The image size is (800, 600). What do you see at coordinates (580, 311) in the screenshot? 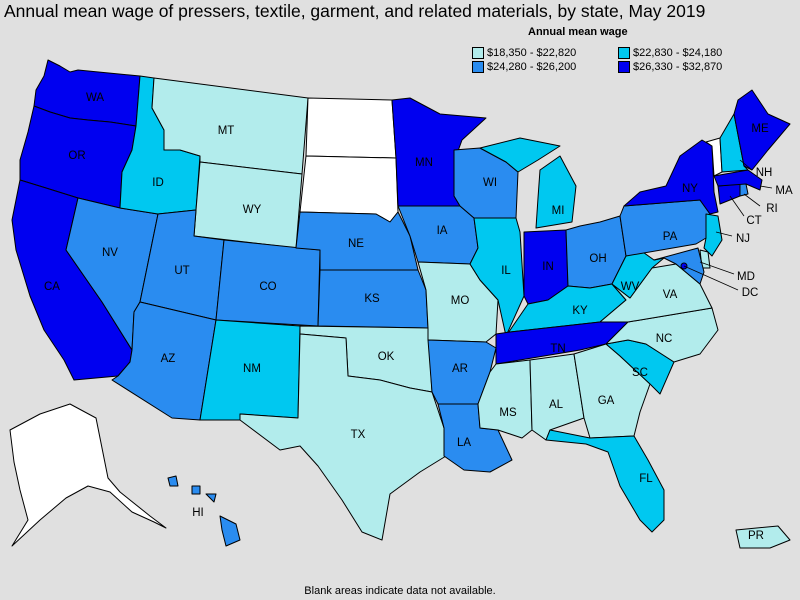
I see `state-label-ky: KY` at bounding box center [580, 311].